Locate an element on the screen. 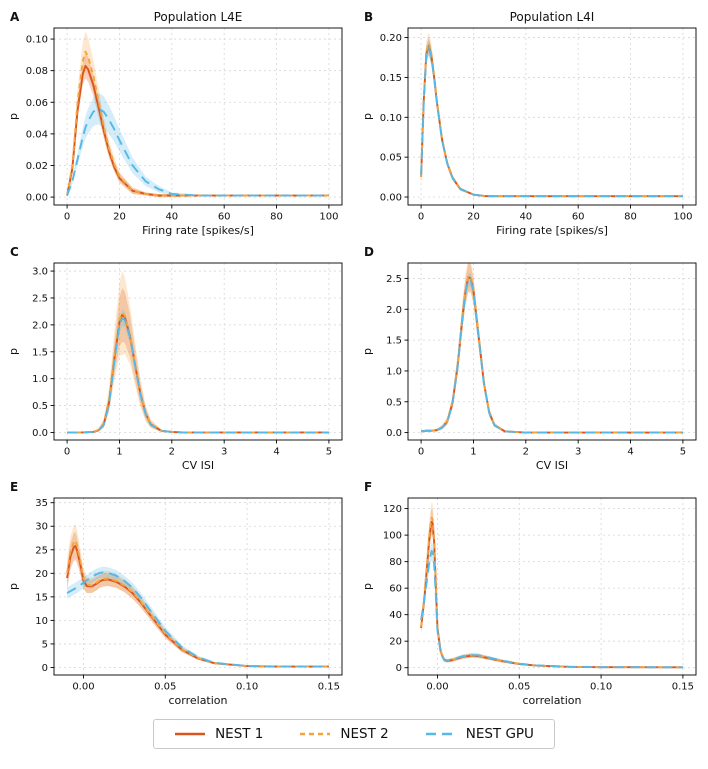 The height and width of the screenshot is (769, 708). x-tick-label: 3 is located at coordinates (224, 452).